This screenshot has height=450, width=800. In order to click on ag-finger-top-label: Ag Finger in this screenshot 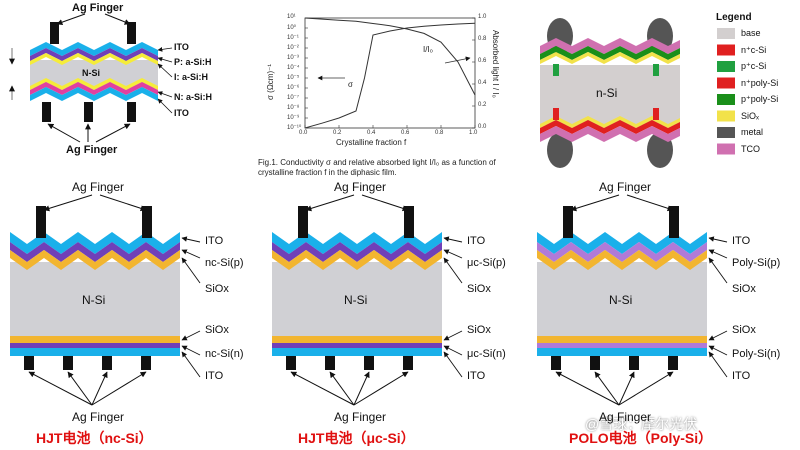, I will do `click(625, 187)`.